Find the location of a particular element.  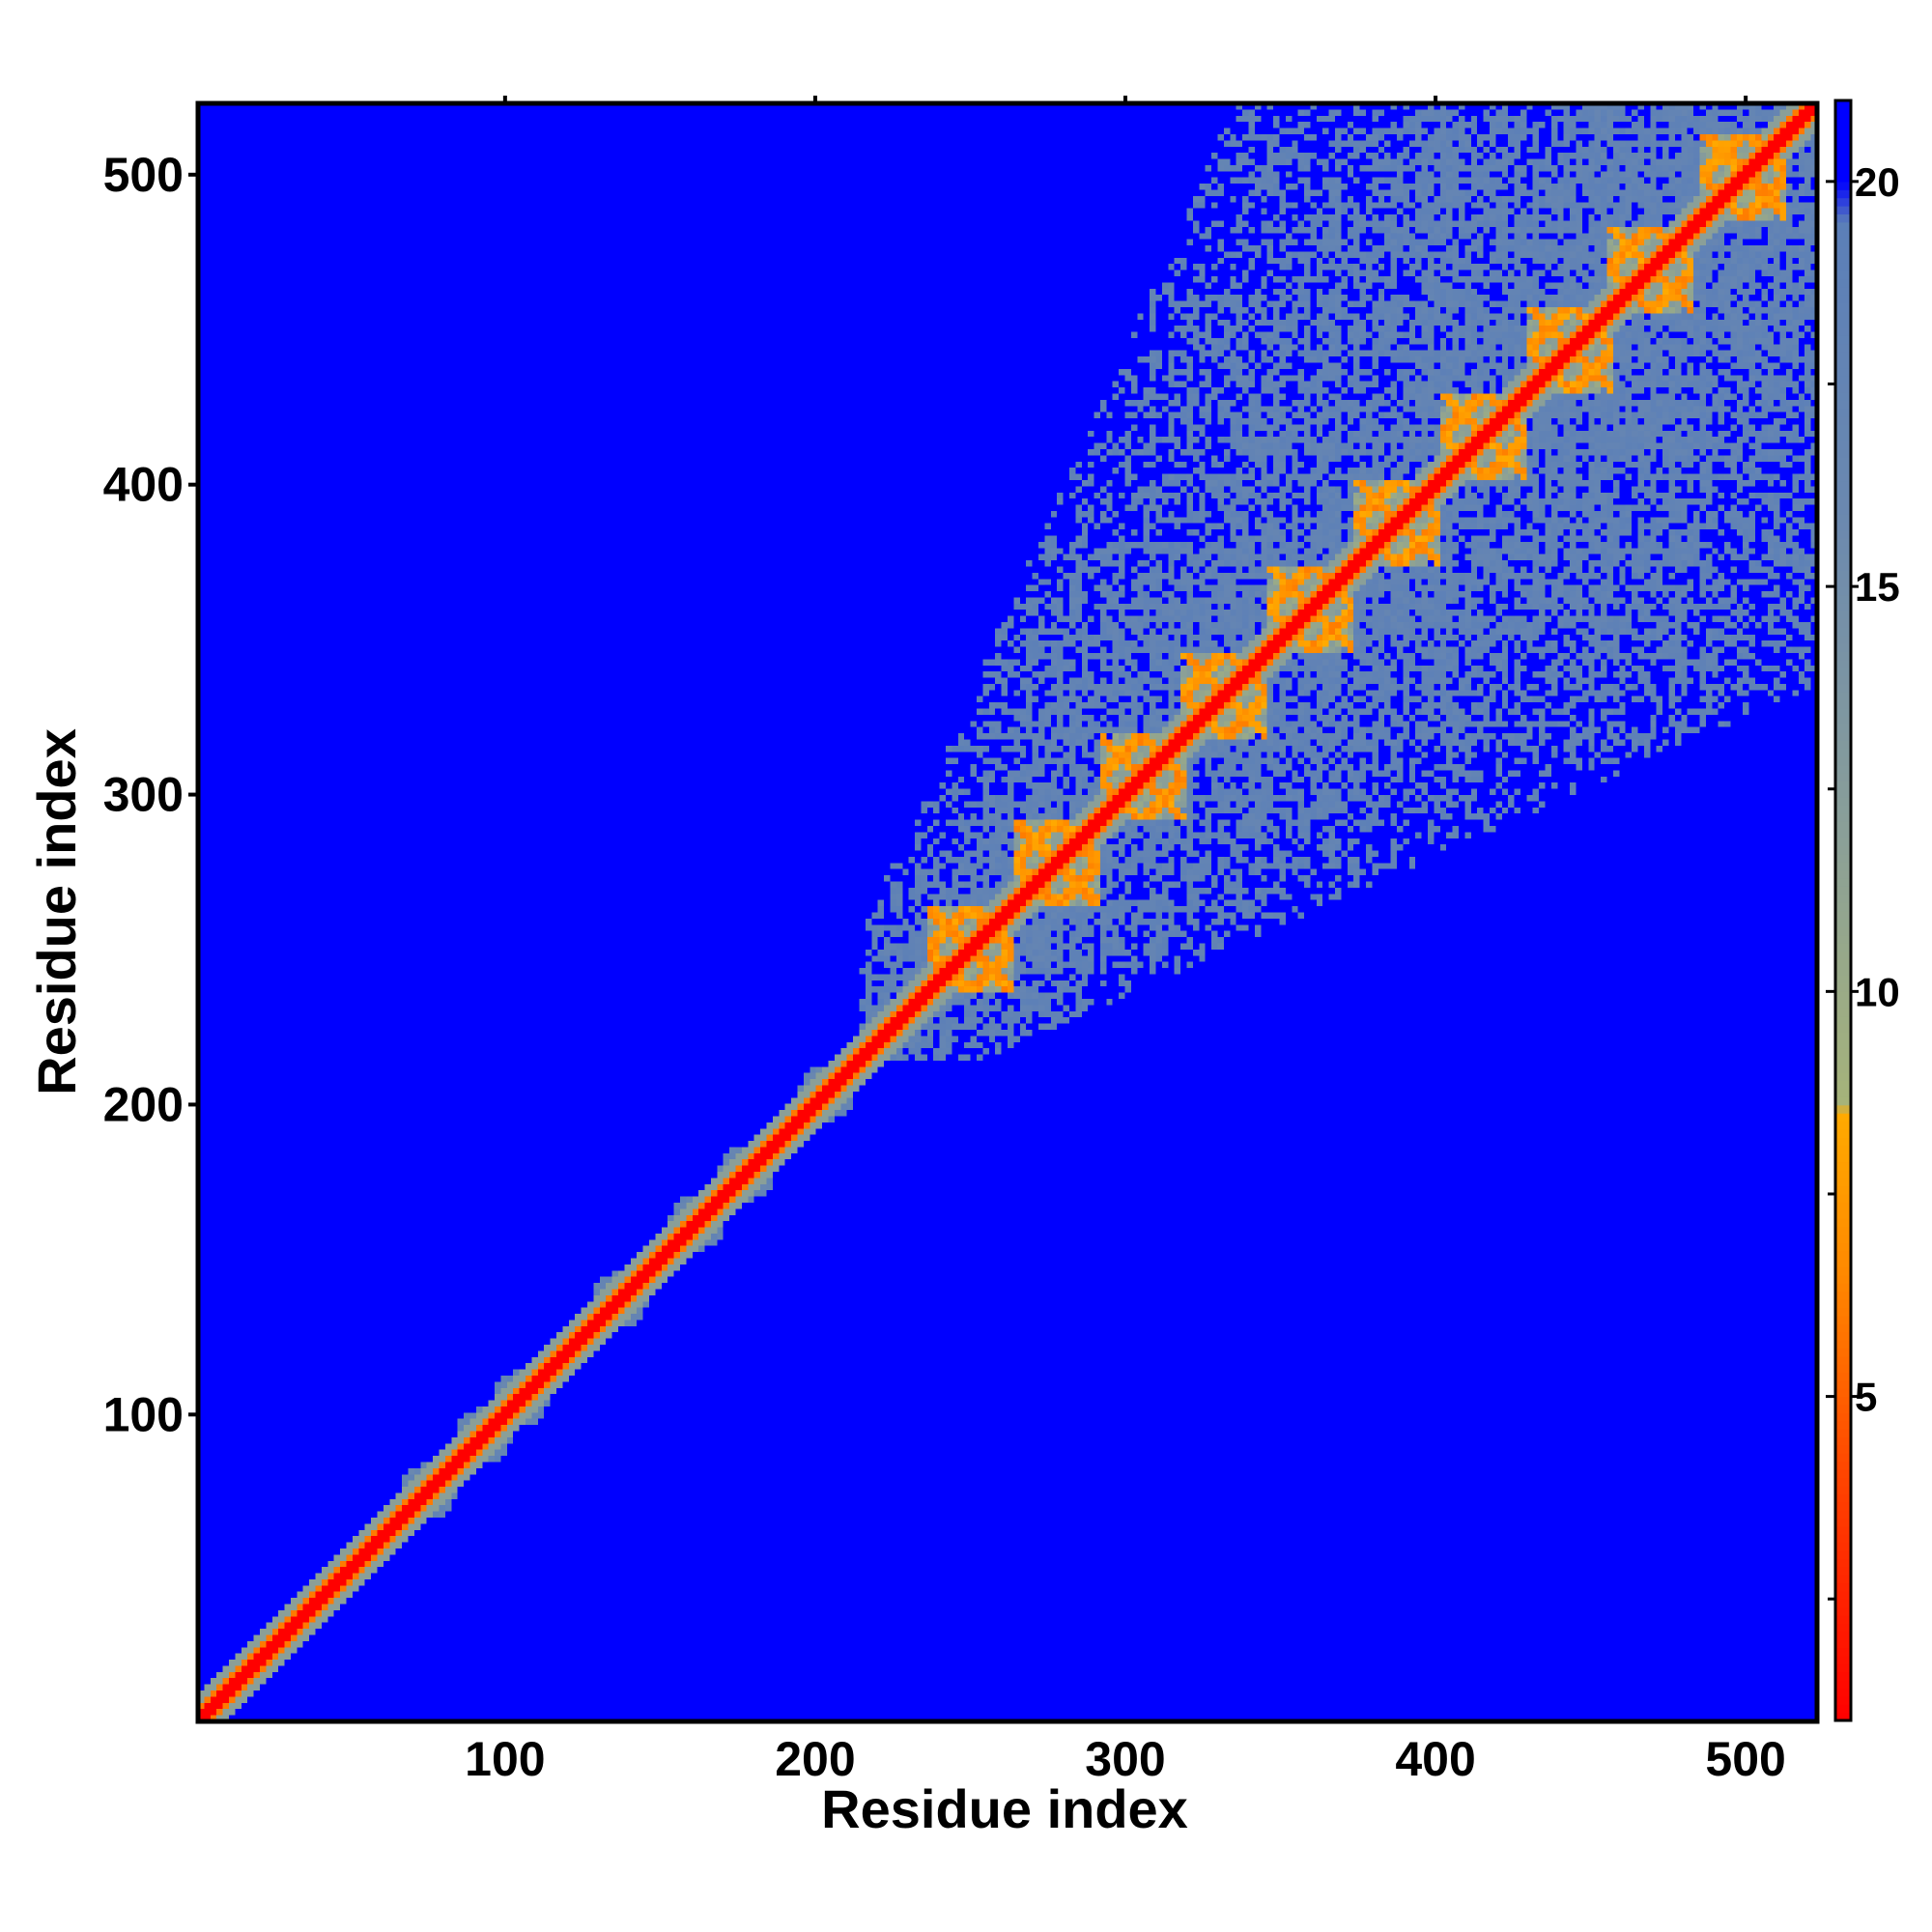

x-tick-label: 300 is located at coordinates (1125, 1759).